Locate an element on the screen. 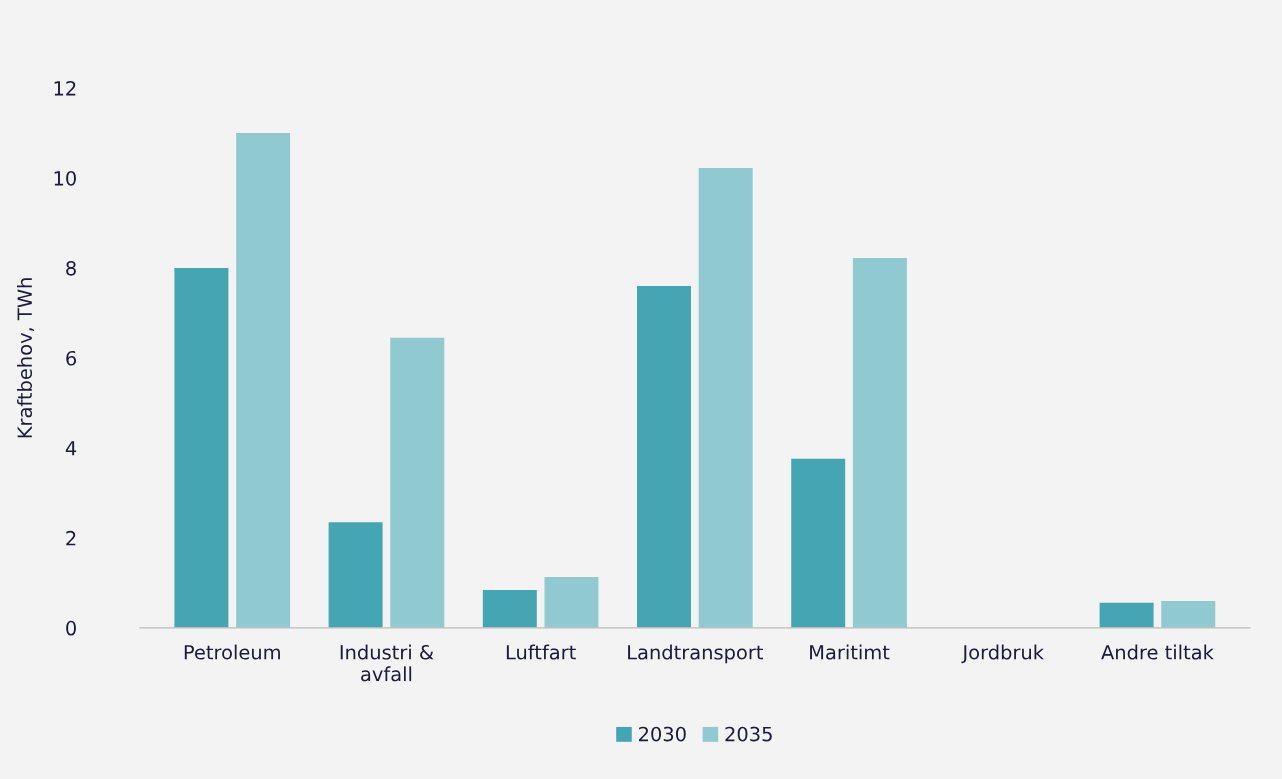  y-tick-label: 0 is located at coordinates (71, 628).